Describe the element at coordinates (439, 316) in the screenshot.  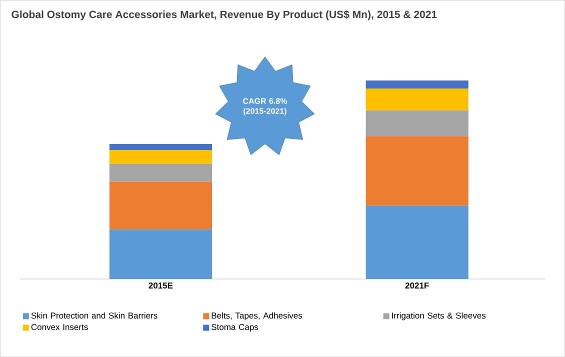
I see `legend-label: Irrigation Sets & Sleeves` at that location.